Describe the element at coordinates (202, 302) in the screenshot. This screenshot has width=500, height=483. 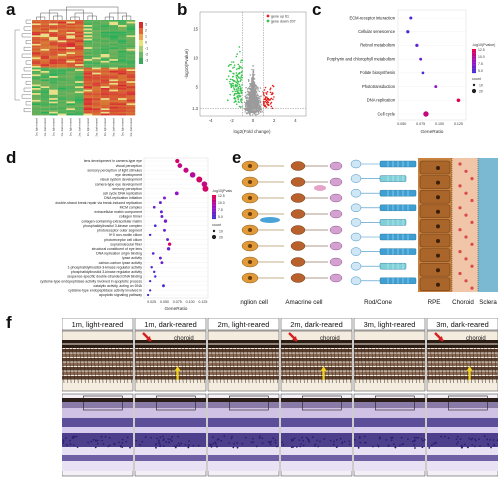
I see `go-xtick: 0.125` at that location.